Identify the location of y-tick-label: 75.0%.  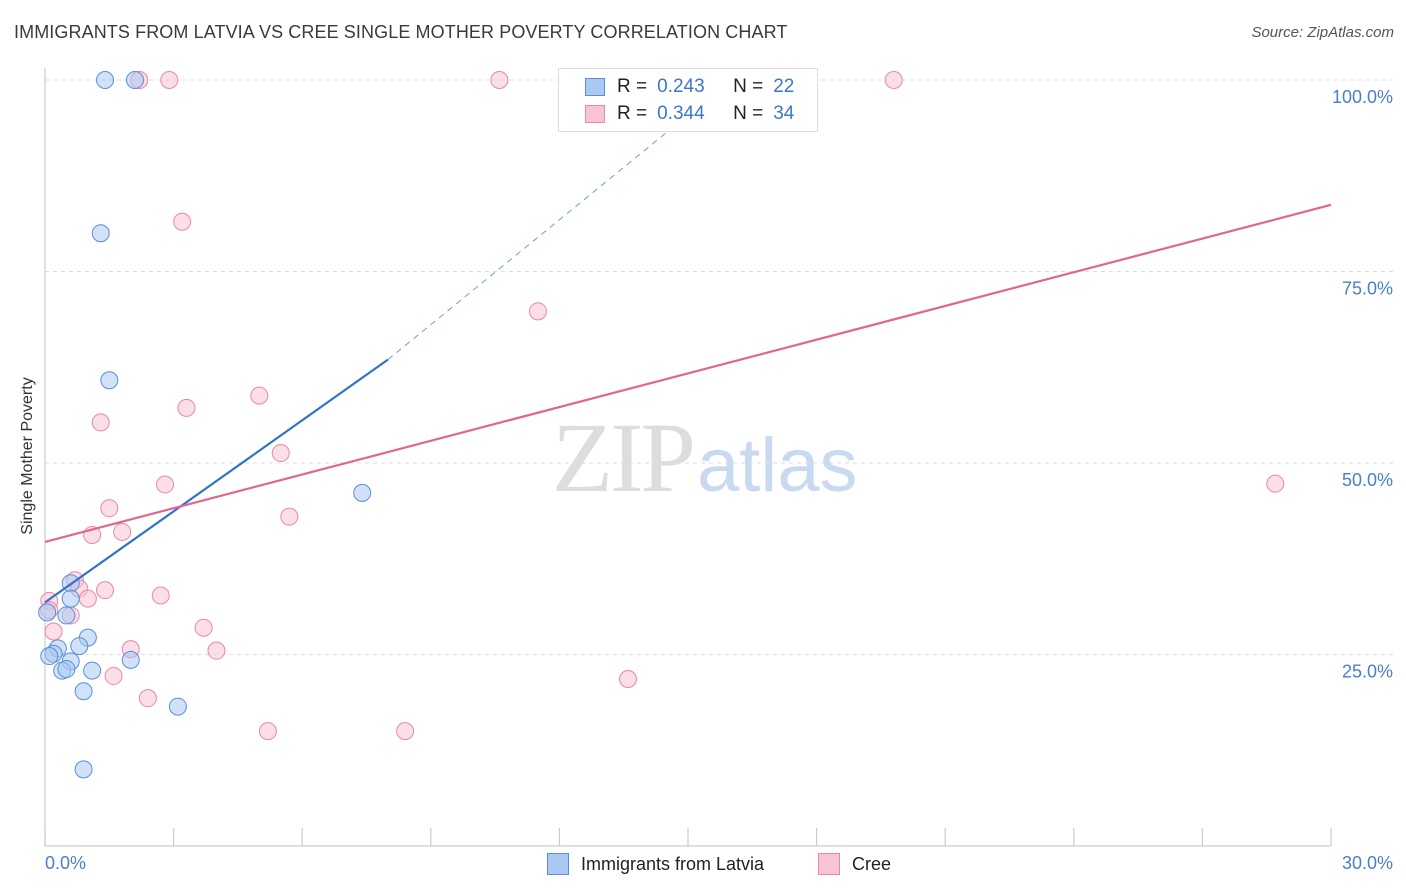
(1367, 289).